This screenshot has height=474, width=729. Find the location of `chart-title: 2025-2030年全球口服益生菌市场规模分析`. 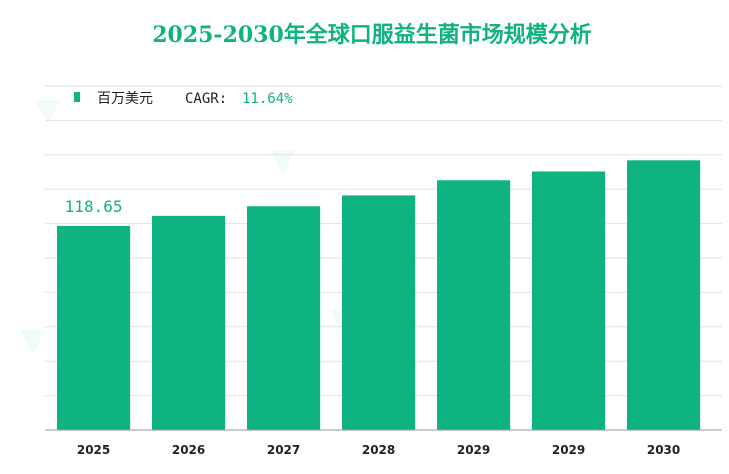

chart-title: 2025-2030年全球口服益生菌市场规模分析 is located at coordinates (372, 35).